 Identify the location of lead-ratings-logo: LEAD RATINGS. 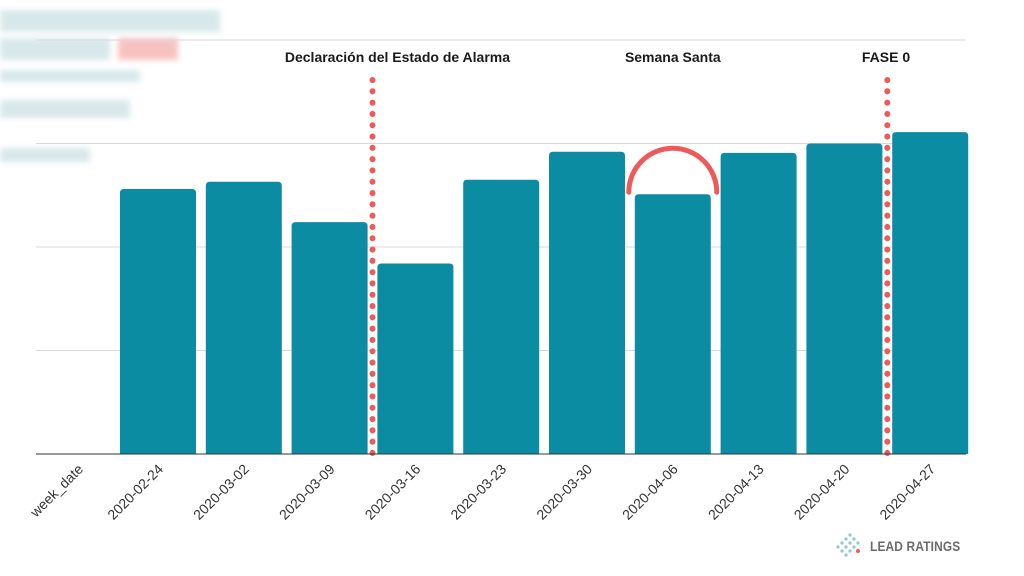
(906, 546).